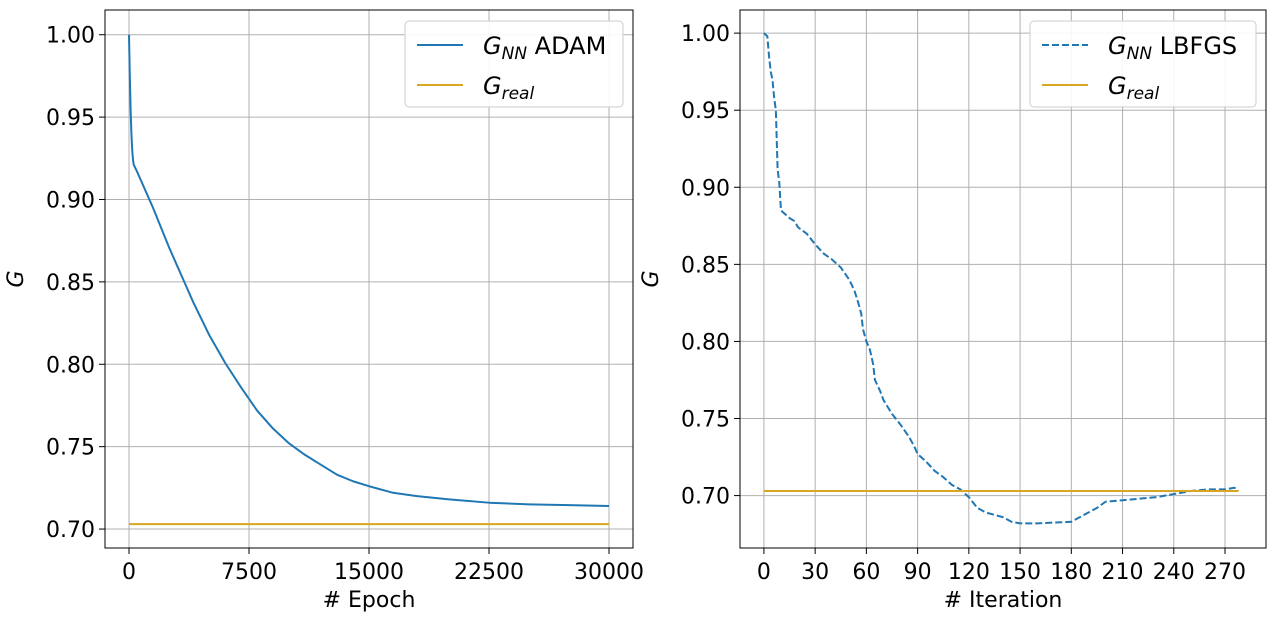 The image size is (1277, 622). I want to click on x-tick-label: 22500, so click(489, 572).